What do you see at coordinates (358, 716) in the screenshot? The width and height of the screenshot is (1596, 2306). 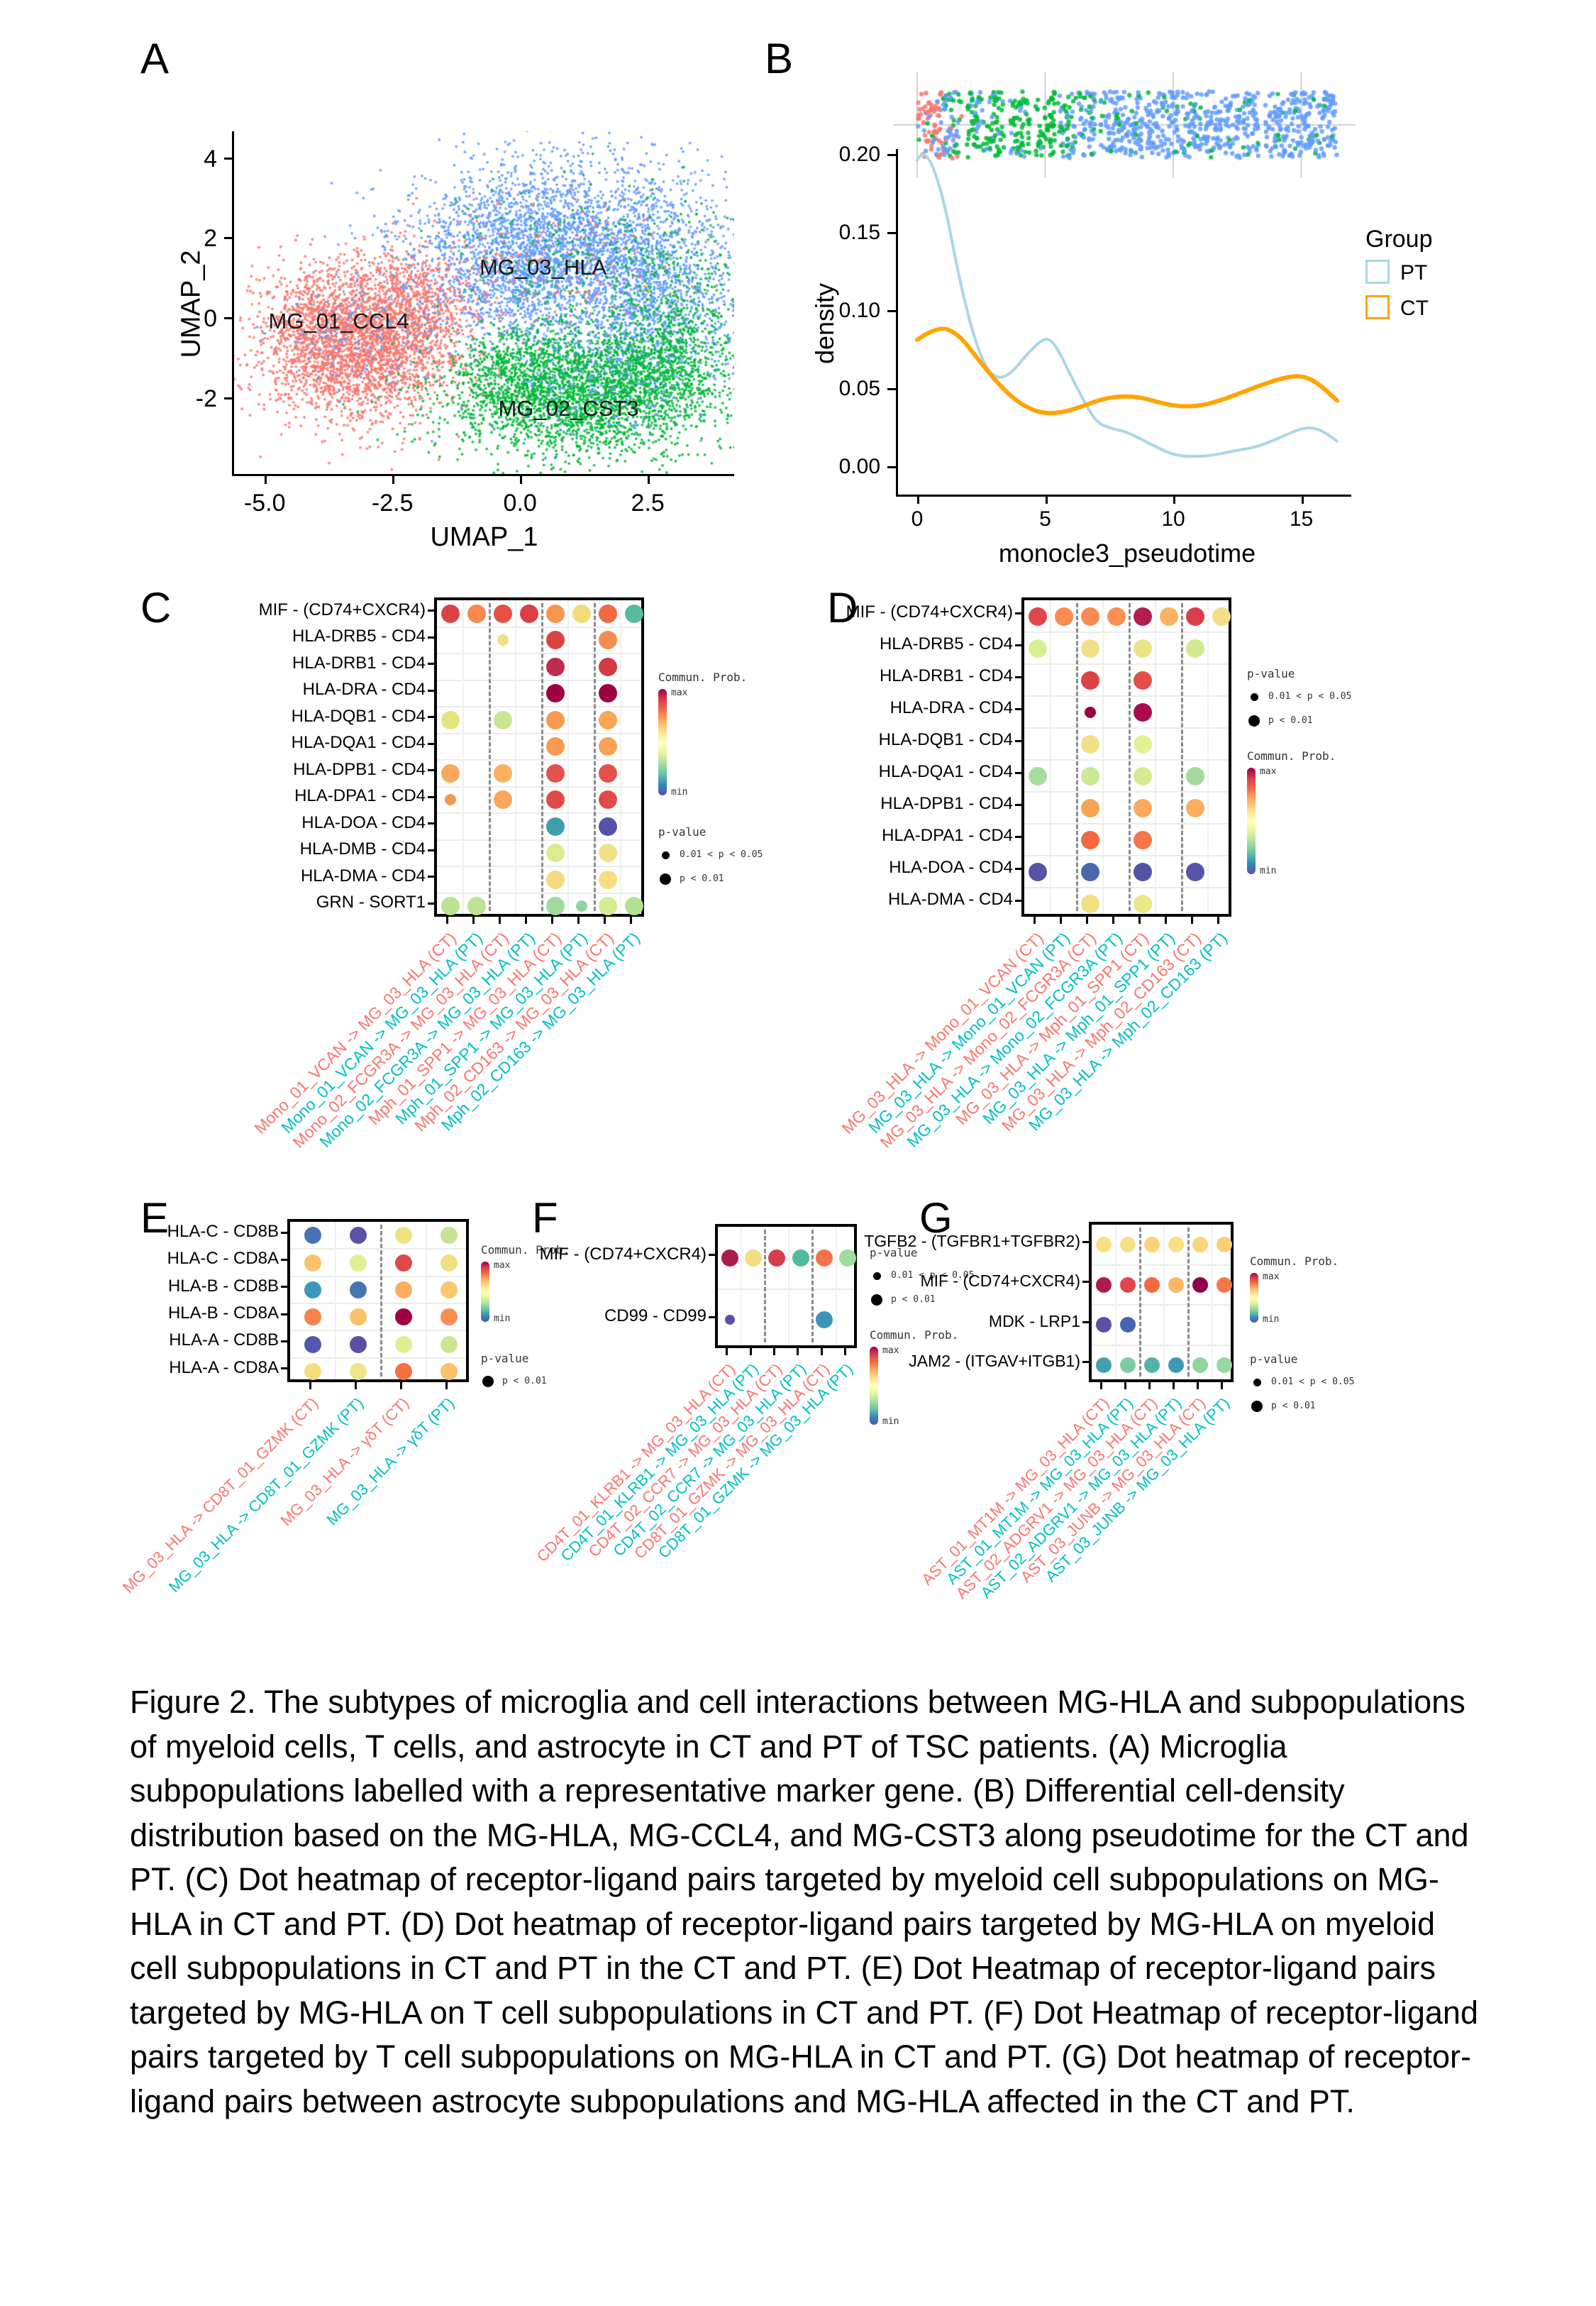 I see `row-label-C: HLA-DQB1 - CD4` at bounding box center [358, 716].